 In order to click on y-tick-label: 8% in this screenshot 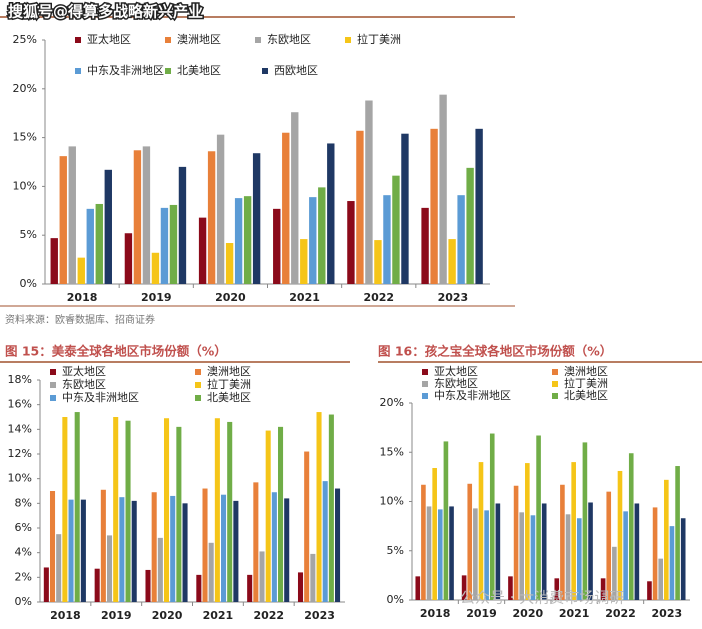, I will do `click(23, 502)`.